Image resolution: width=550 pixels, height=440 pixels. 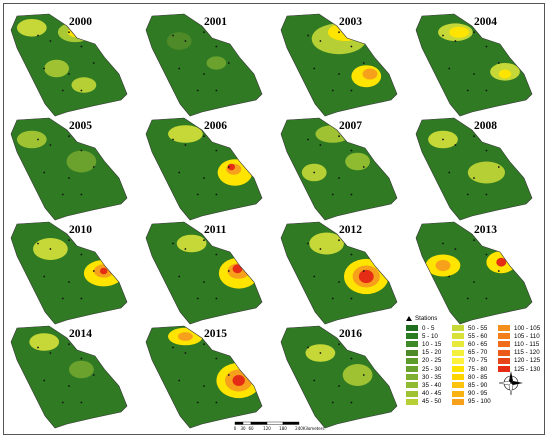 What do you see at coordinates (251, 428) in the screenshot?
I see `scale-tick-label: 60` at bounding box center [251, 428].